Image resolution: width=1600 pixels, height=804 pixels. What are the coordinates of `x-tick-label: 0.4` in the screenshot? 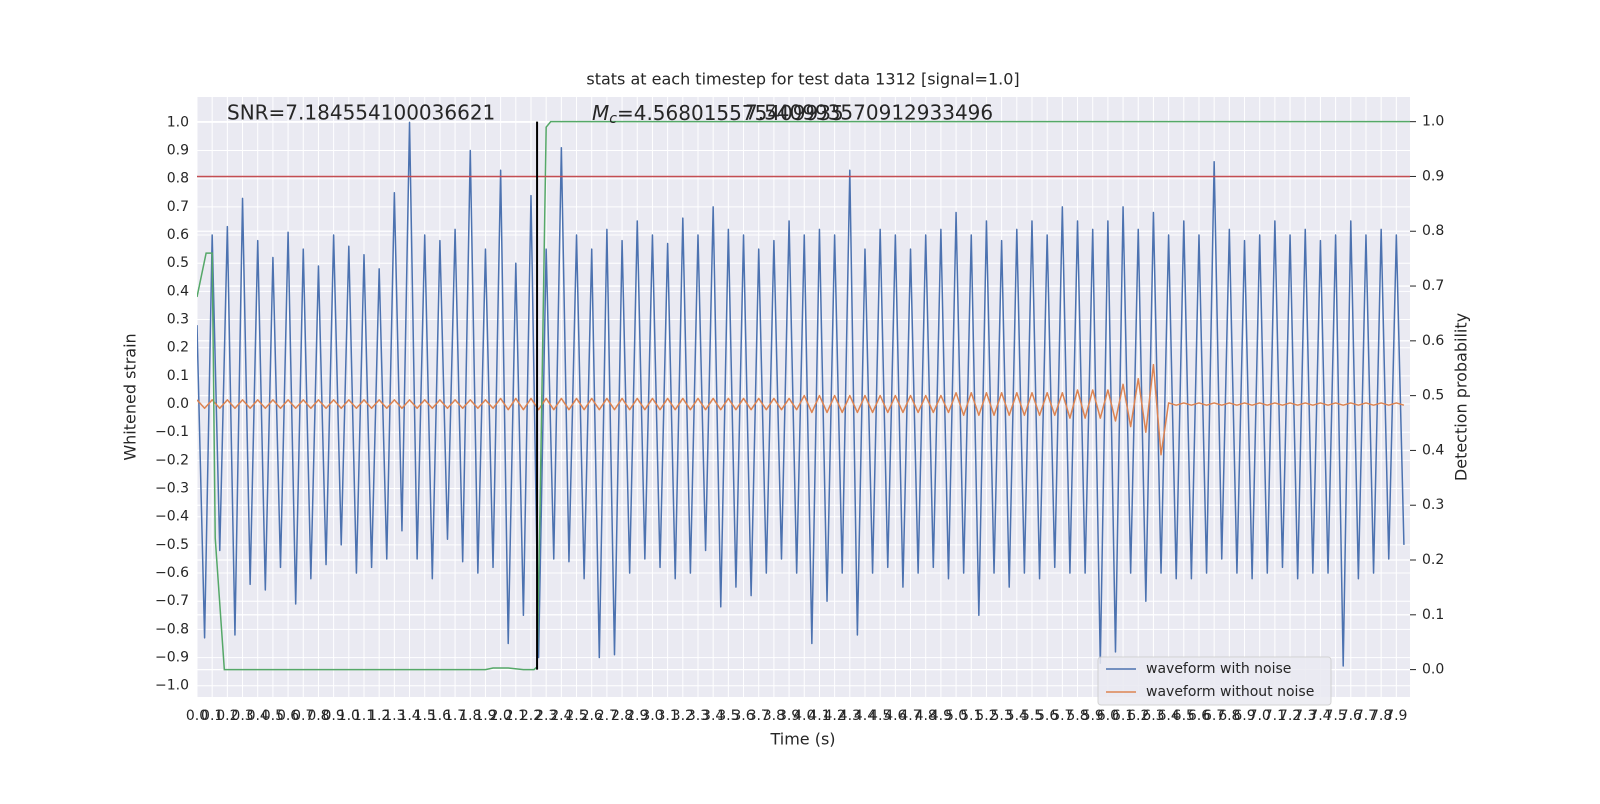 It's located at (258, 716).